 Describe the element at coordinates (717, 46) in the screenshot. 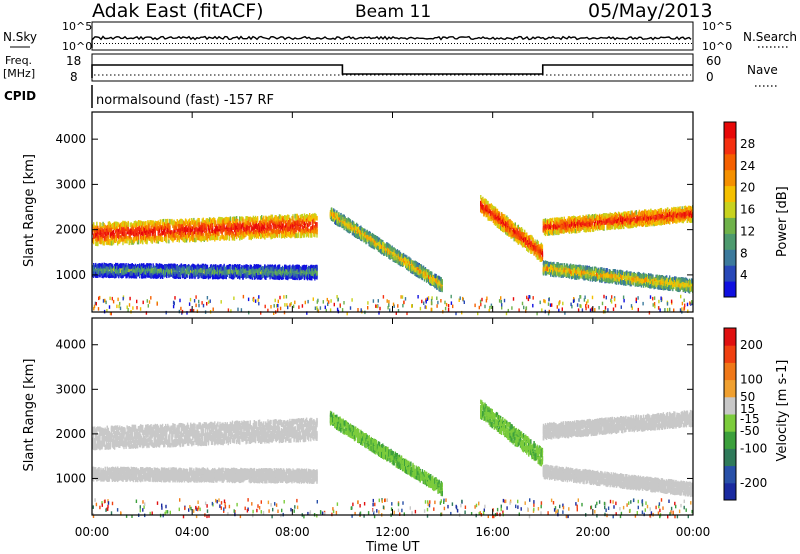

I see `nsearch-tick-bottom: 10^0` at that location.